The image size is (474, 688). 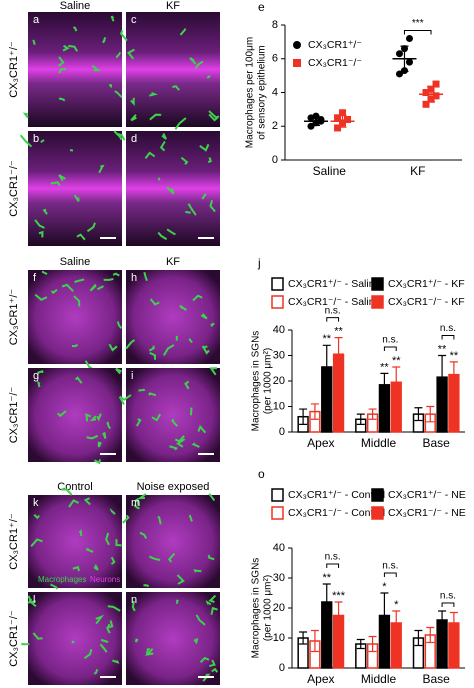 What do you see at coordinates (336, 513) in the screenshot?
I see `legend-label: CX₃CR1⁻/⁻ - Control` at bounding box center [336, 513].